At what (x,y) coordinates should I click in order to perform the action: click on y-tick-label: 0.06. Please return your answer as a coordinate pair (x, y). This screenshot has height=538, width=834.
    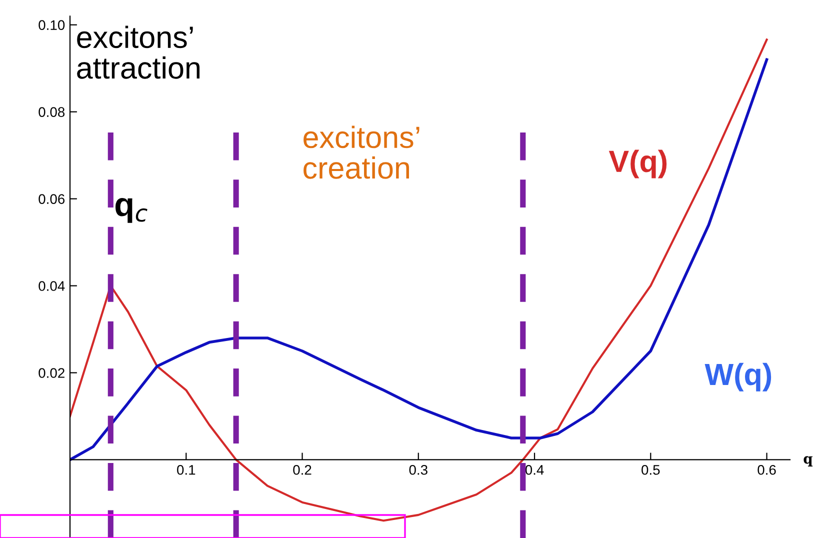
    Looking at the image, I should click on (51, 199).